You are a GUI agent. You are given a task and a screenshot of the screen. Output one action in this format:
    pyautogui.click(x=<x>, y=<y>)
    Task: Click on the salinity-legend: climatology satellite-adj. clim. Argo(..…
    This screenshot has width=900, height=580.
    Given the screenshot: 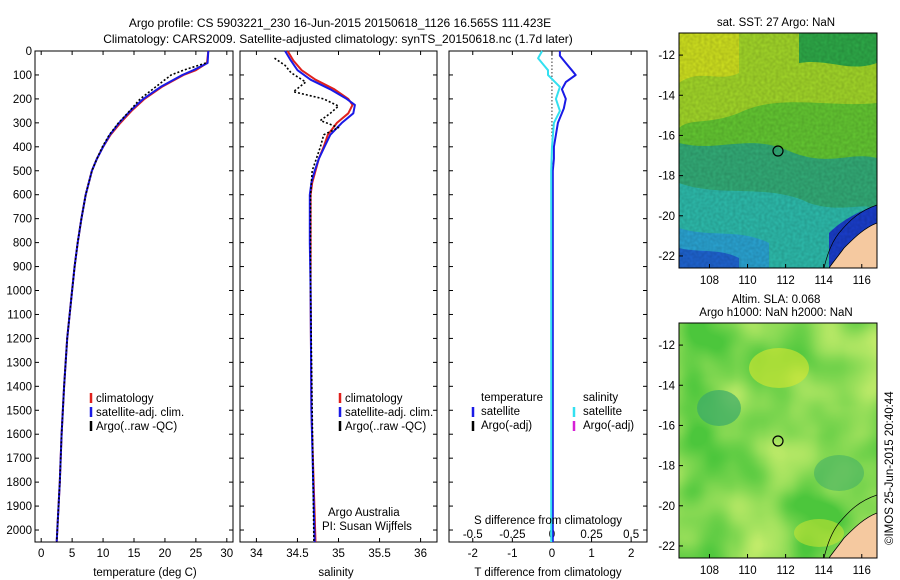 What is the action you would take?
    pyautogui.click(x=389, y=413)
    